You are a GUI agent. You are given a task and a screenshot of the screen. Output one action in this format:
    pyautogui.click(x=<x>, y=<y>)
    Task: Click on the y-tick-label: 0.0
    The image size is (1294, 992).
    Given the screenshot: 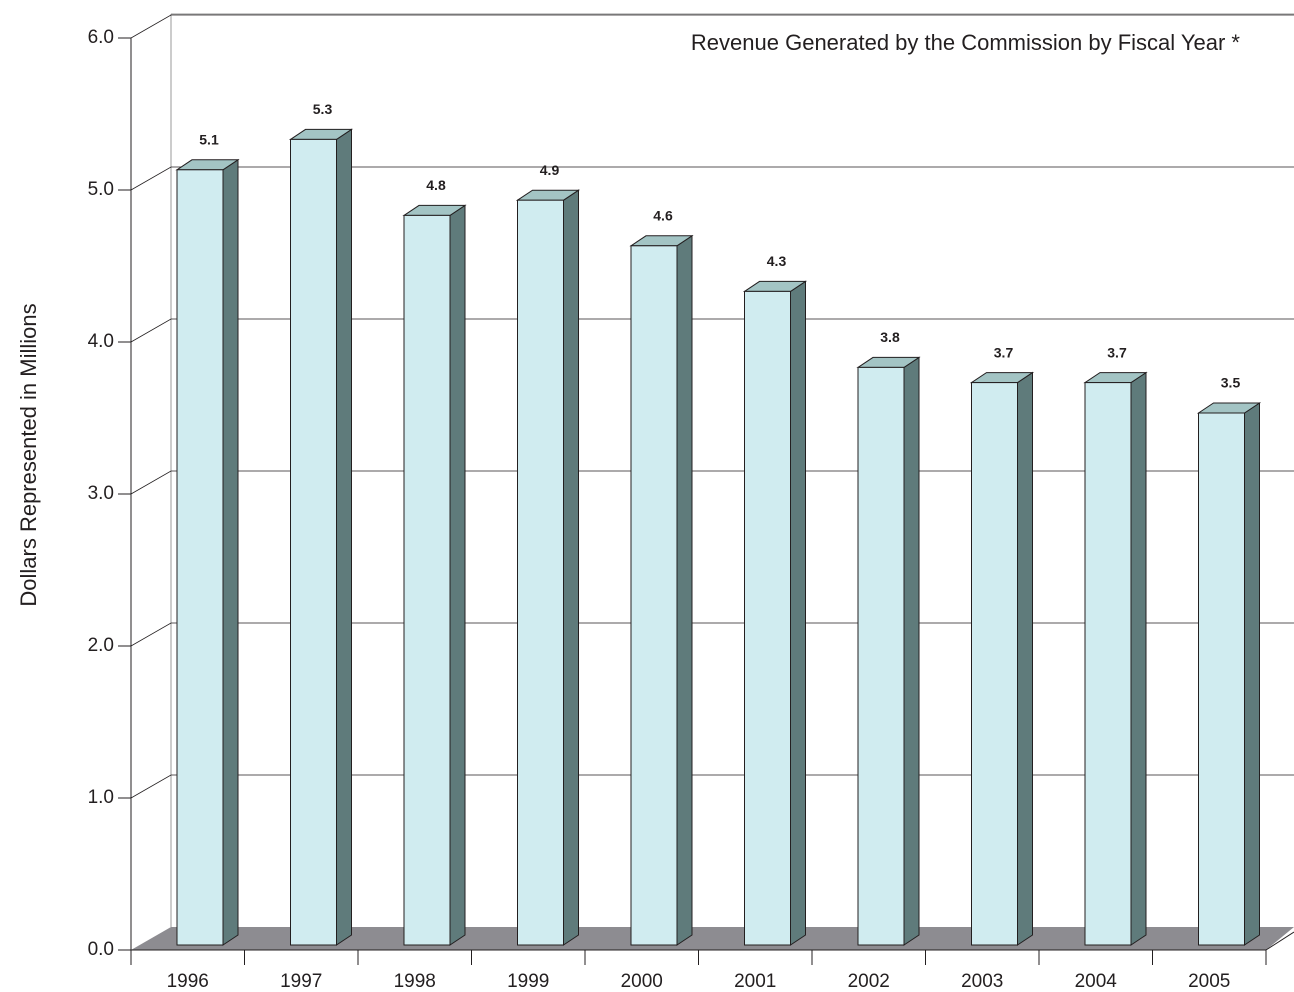 What is the action you would take?
    pyautogui.click(x=101, y=949)
    